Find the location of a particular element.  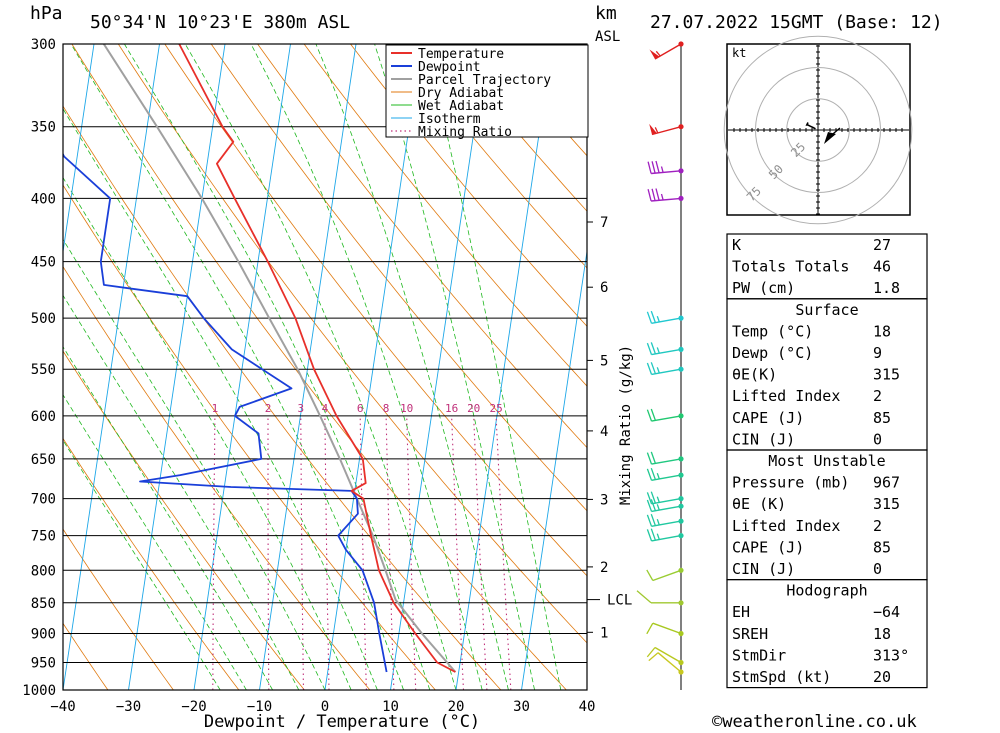

pressure-tick-label: 600 is located at coordinates (43, 417).